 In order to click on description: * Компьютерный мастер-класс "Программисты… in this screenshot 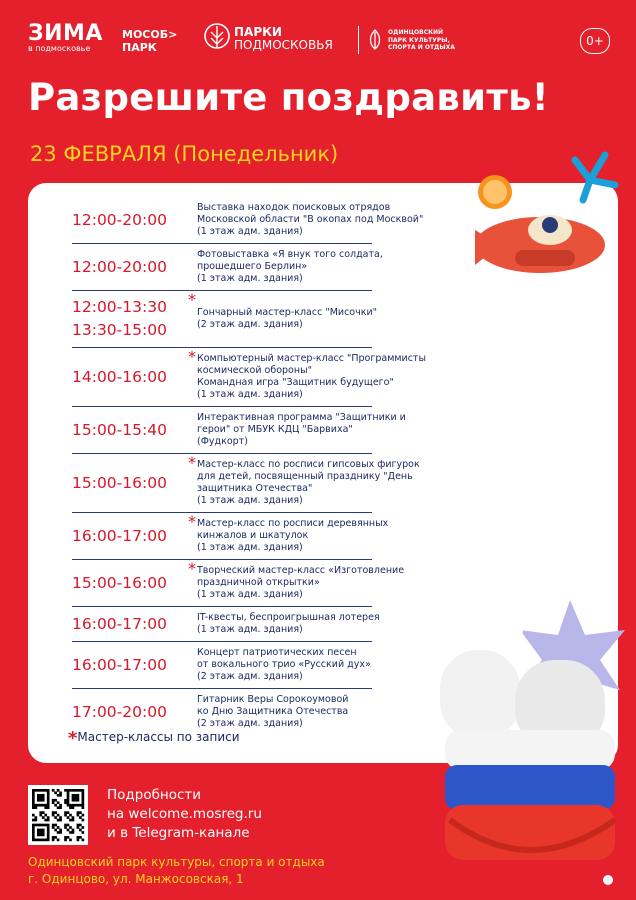, I will do `click(307, 375)`.